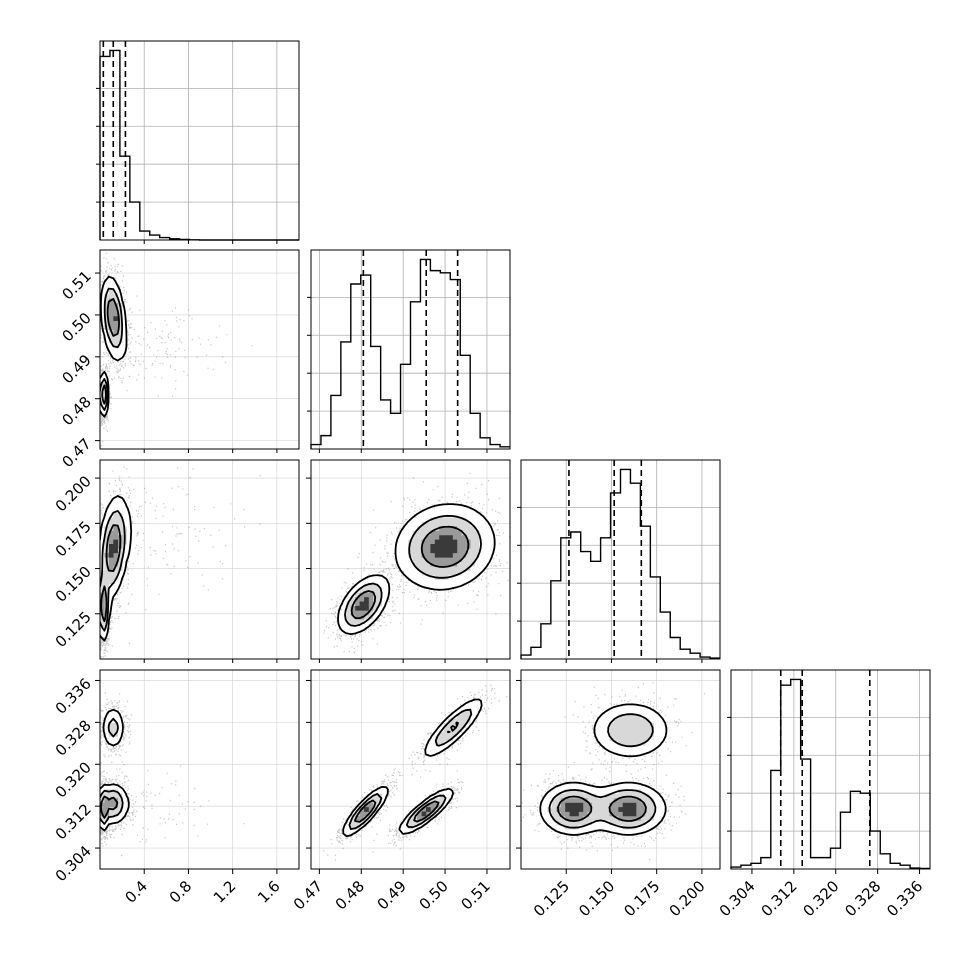 Image resolution: width=970 pixels, height=970 pixels. Describe the element at coordinates (73, 737) in the screenshot. I see `y-tick-label: 0.328` at that location.